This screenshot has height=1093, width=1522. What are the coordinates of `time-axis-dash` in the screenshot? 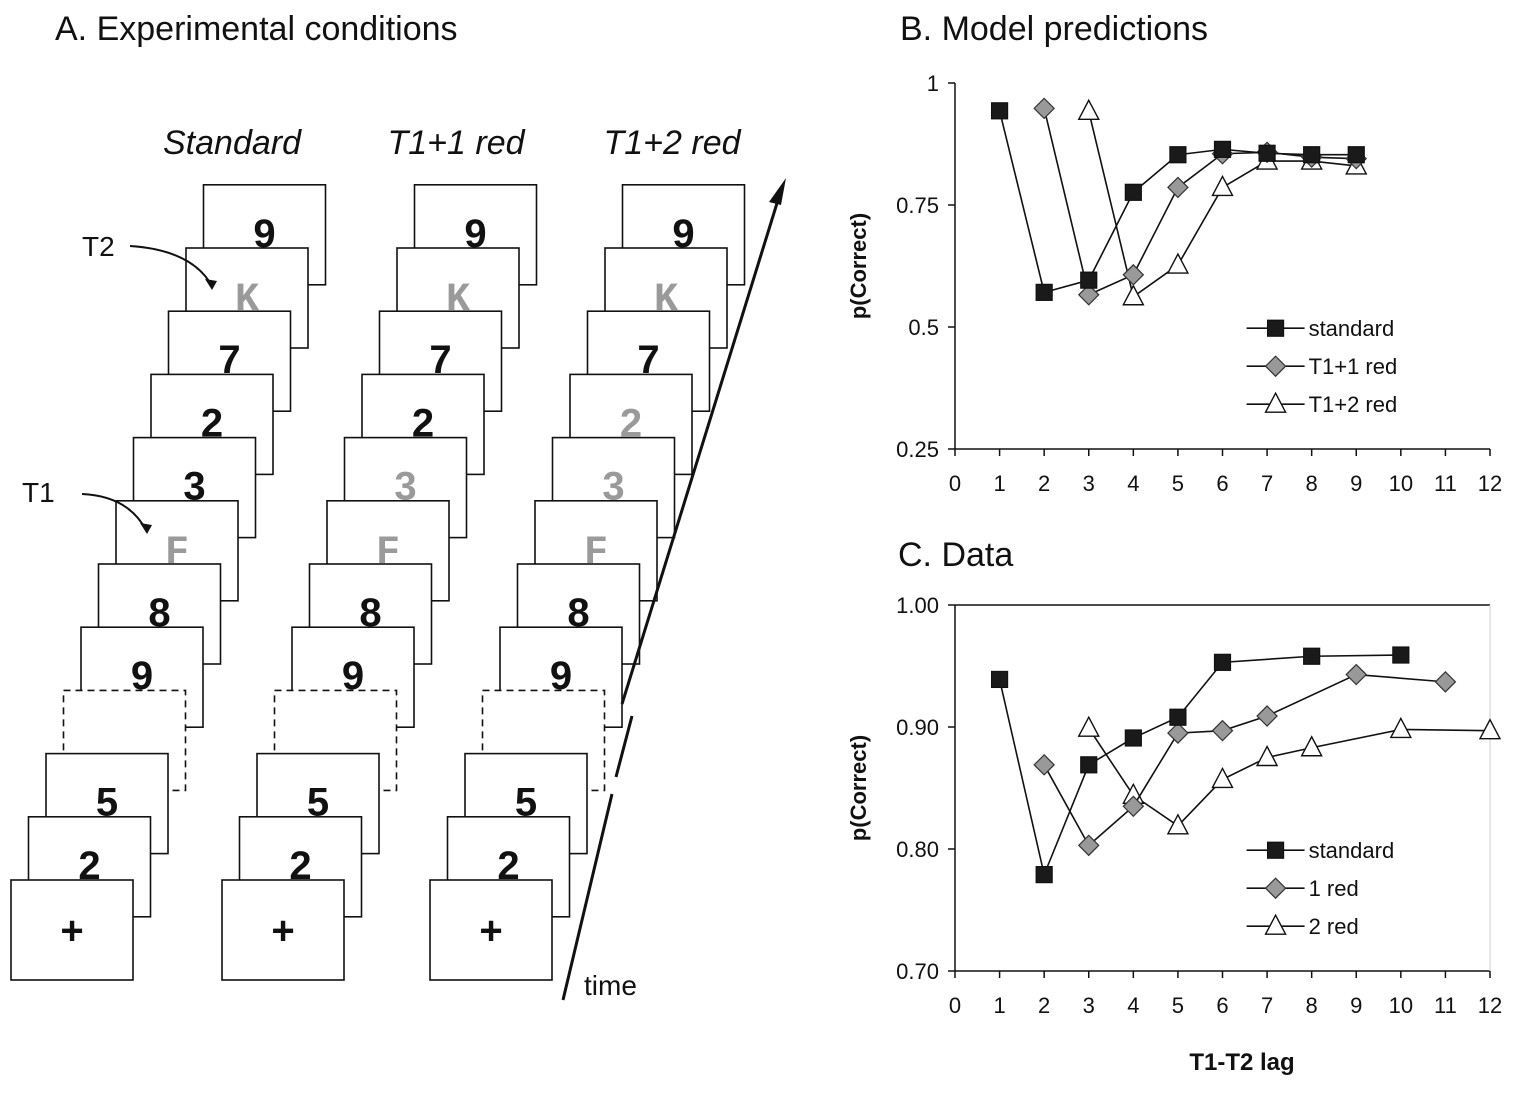 It's located at (624, 746).